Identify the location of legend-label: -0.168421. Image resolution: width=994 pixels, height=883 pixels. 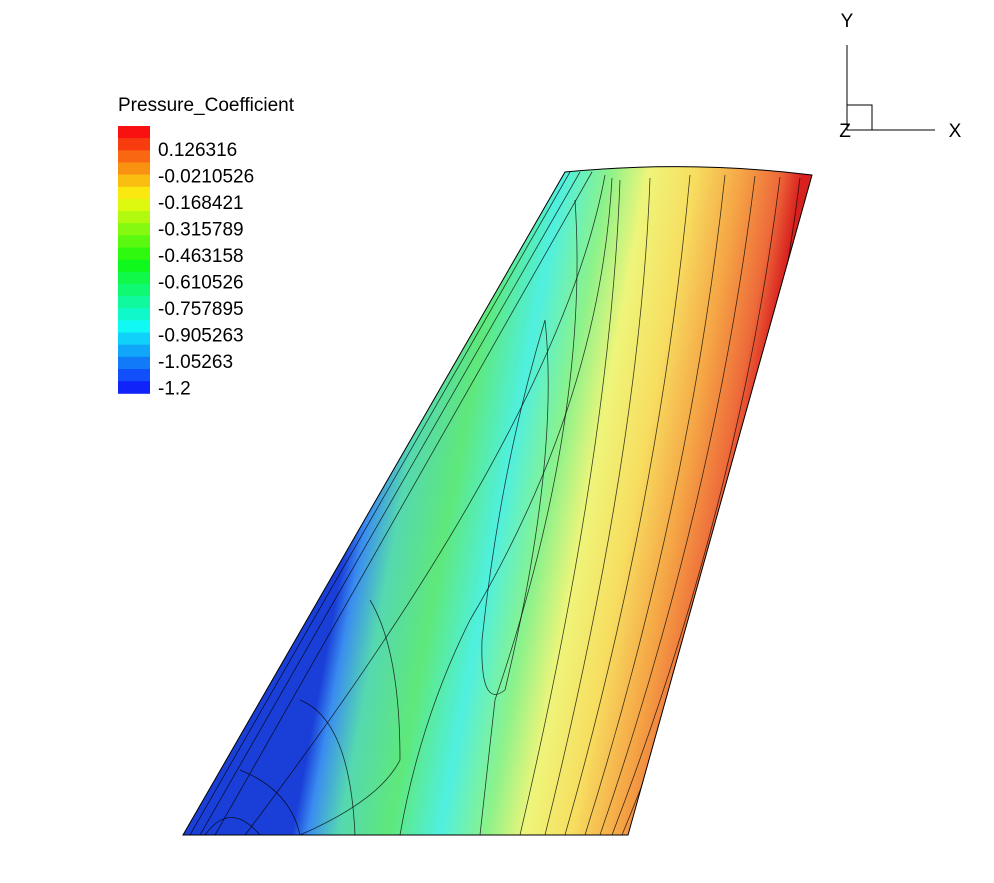
(201, 203).